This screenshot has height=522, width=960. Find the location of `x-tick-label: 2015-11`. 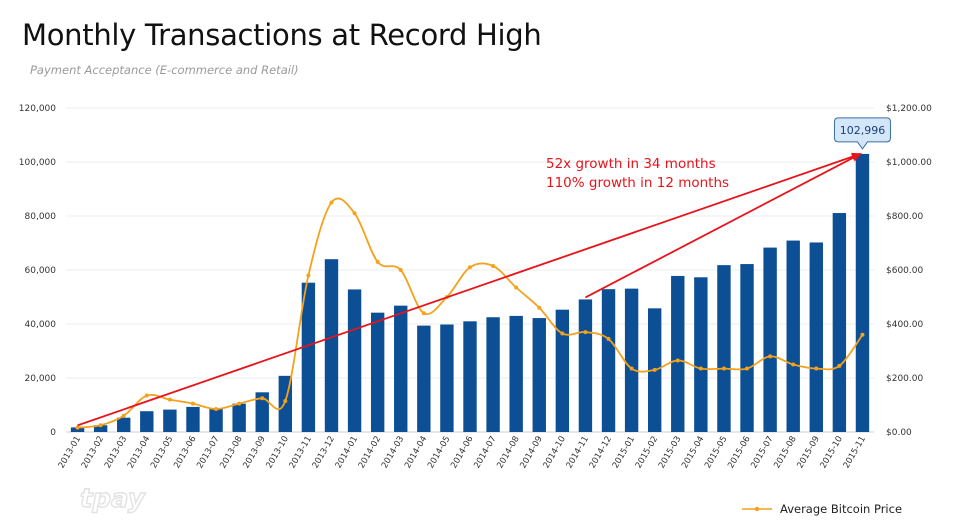

x-tick-label: 2015-11 is located at coordinates (855, 453).